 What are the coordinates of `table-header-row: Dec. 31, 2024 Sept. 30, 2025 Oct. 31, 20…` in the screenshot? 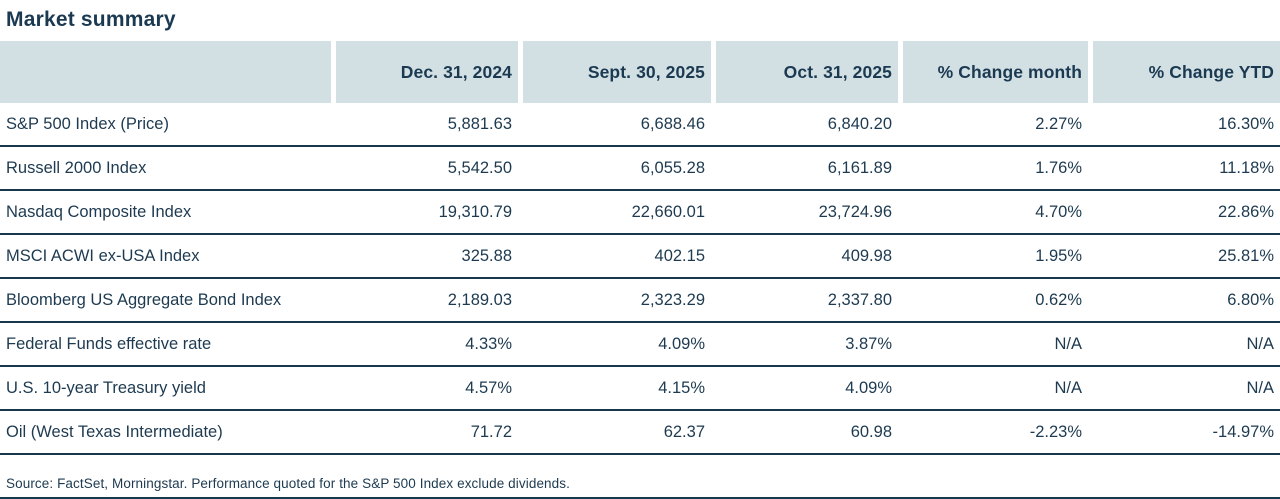 It's located at (640, 72).